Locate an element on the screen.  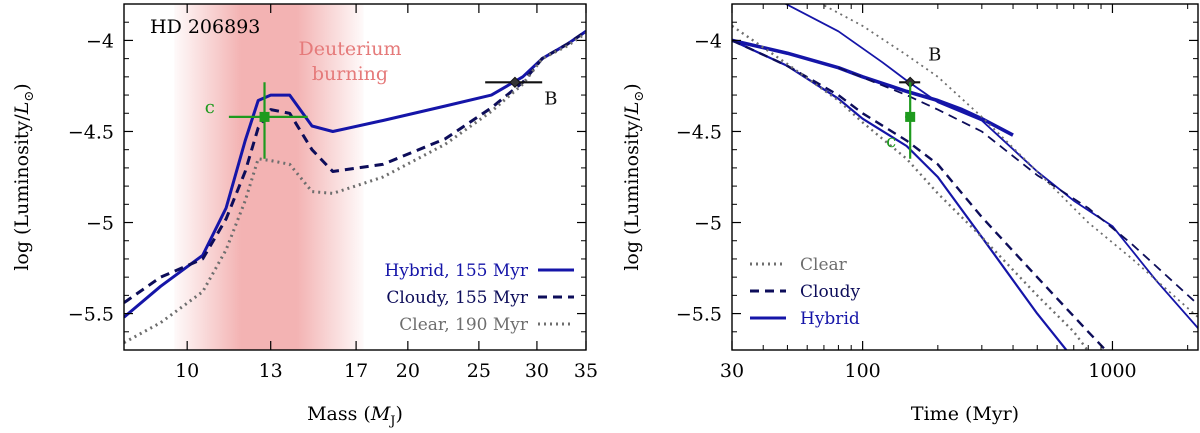
x-label-text: Mass ( is located at coordinates (339, 414).